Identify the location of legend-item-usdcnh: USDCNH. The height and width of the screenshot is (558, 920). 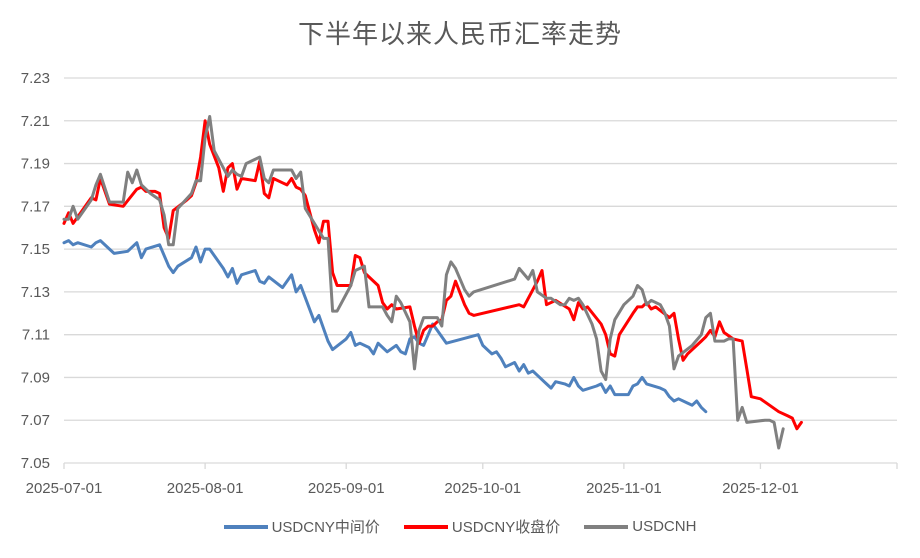
(640, 526).